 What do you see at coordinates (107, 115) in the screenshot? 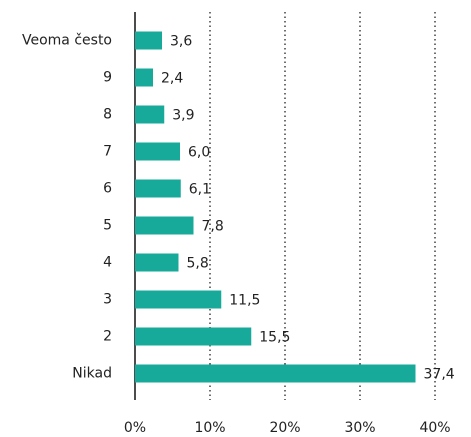
I see `y-tick-label: 8` at bounding box center [107, 115].